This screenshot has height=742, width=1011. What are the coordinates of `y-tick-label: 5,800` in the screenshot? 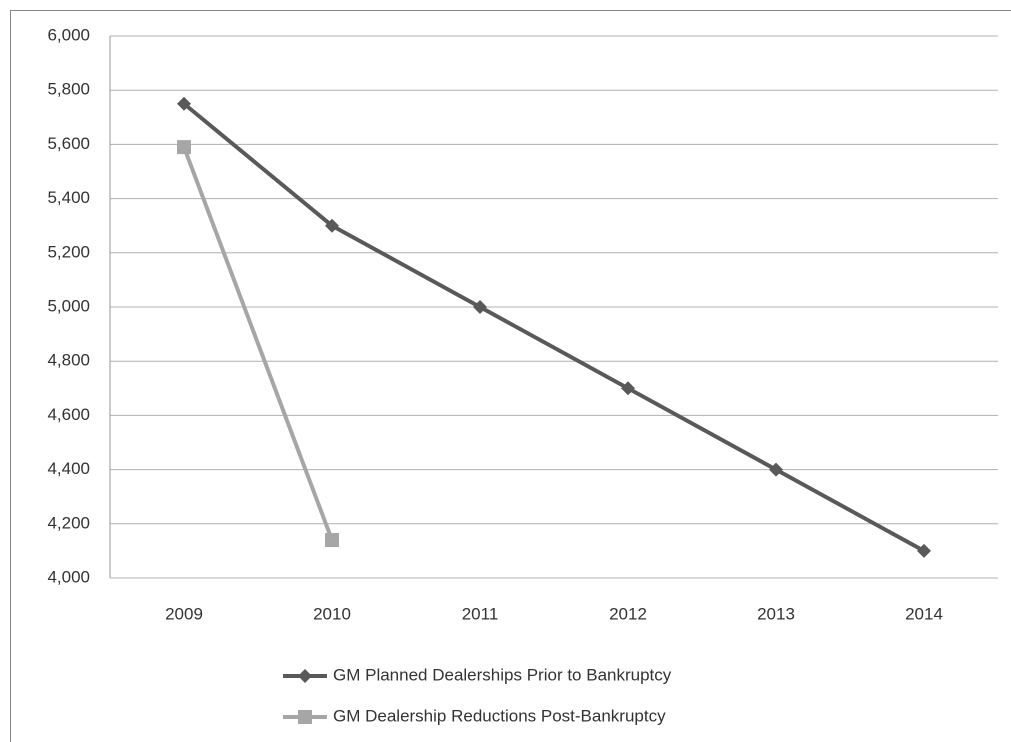 It's located at (68, 89).